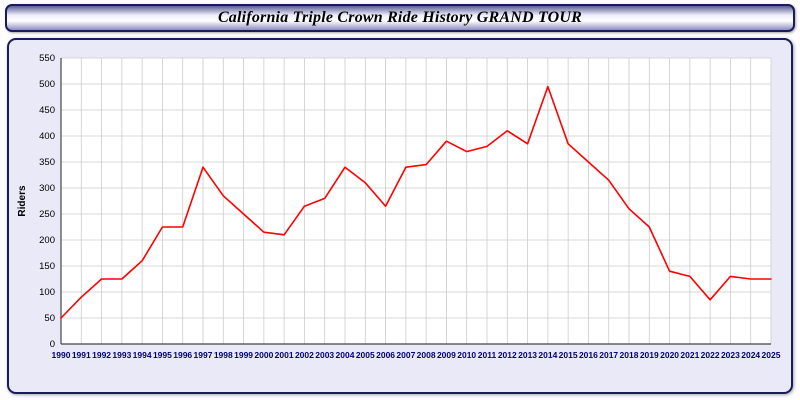 The image size is (800, 400). What do you see at coordinates (47, 292) in the screenshot?
I see `y-tick-label: 100` at bounding box center [47, 292].